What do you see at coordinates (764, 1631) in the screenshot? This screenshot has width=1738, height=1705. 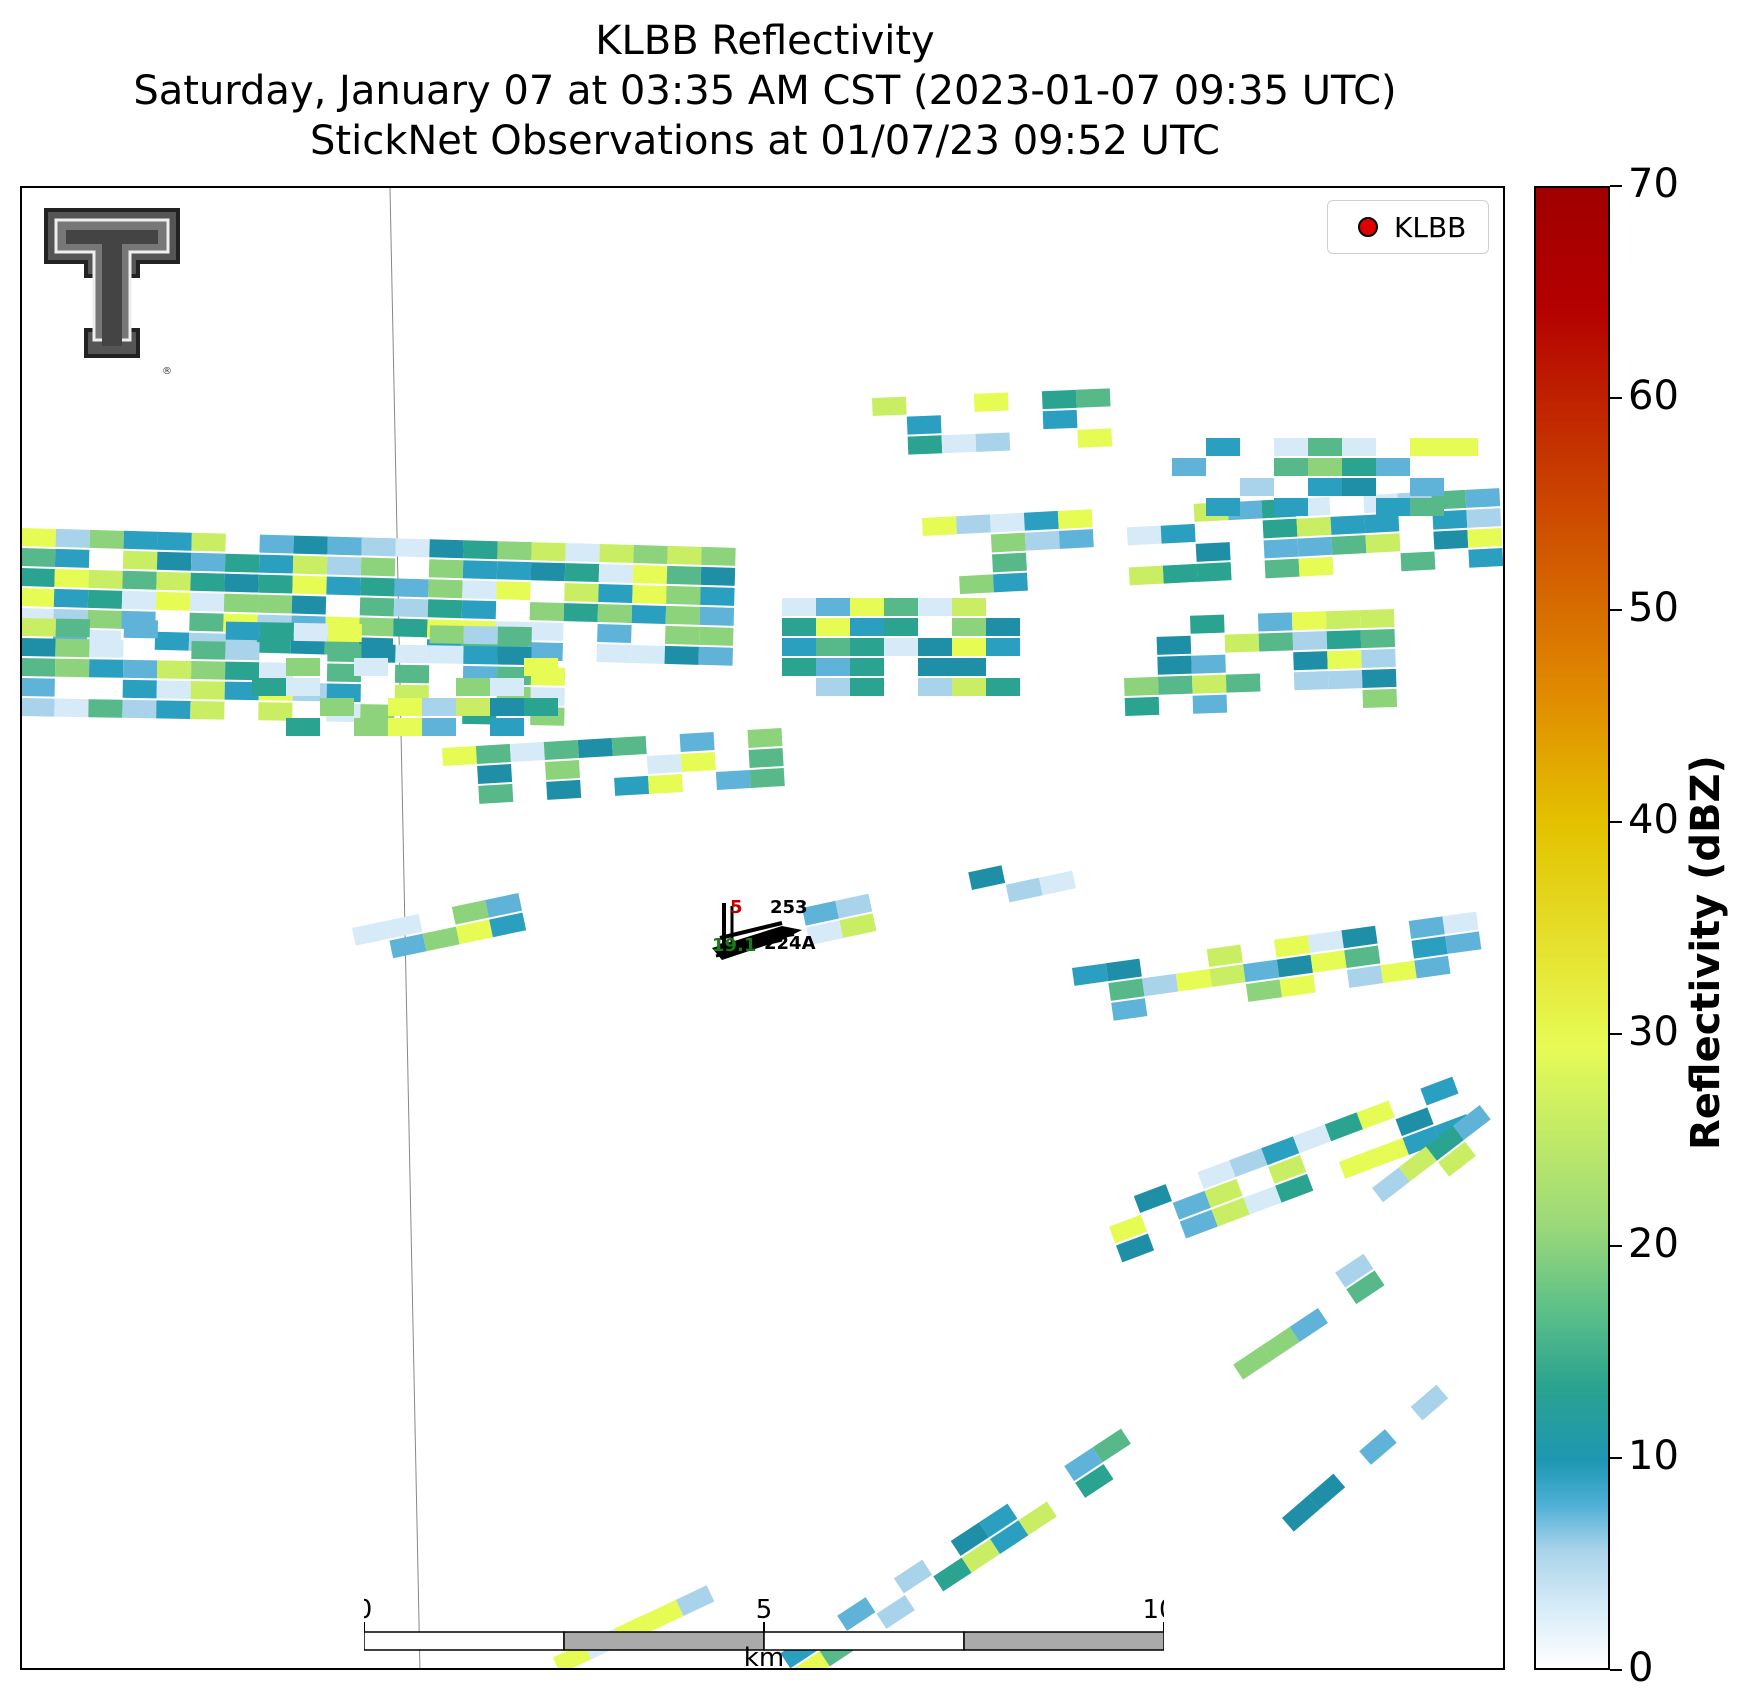 I see `scale-bar: 0 5 10 km` at bounding box center [764, 1631].